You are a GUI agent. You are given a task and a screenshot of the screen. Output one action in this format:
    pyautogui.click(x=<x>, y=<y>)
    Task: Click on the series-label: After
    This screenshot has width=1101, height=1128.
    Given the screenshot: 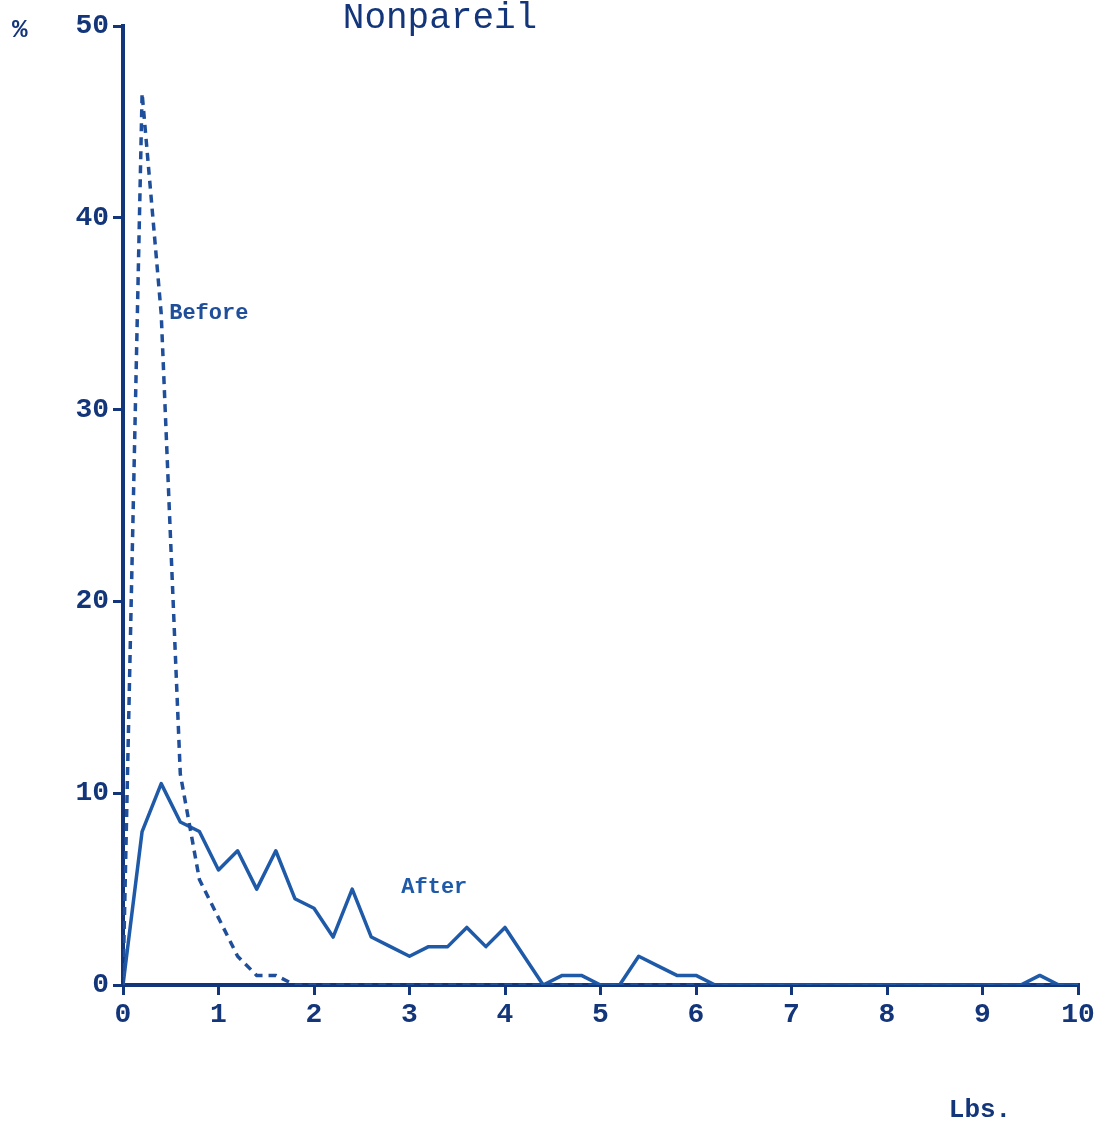 What is the action you would take?
    pyautogui.click(x=434, y=888)
    